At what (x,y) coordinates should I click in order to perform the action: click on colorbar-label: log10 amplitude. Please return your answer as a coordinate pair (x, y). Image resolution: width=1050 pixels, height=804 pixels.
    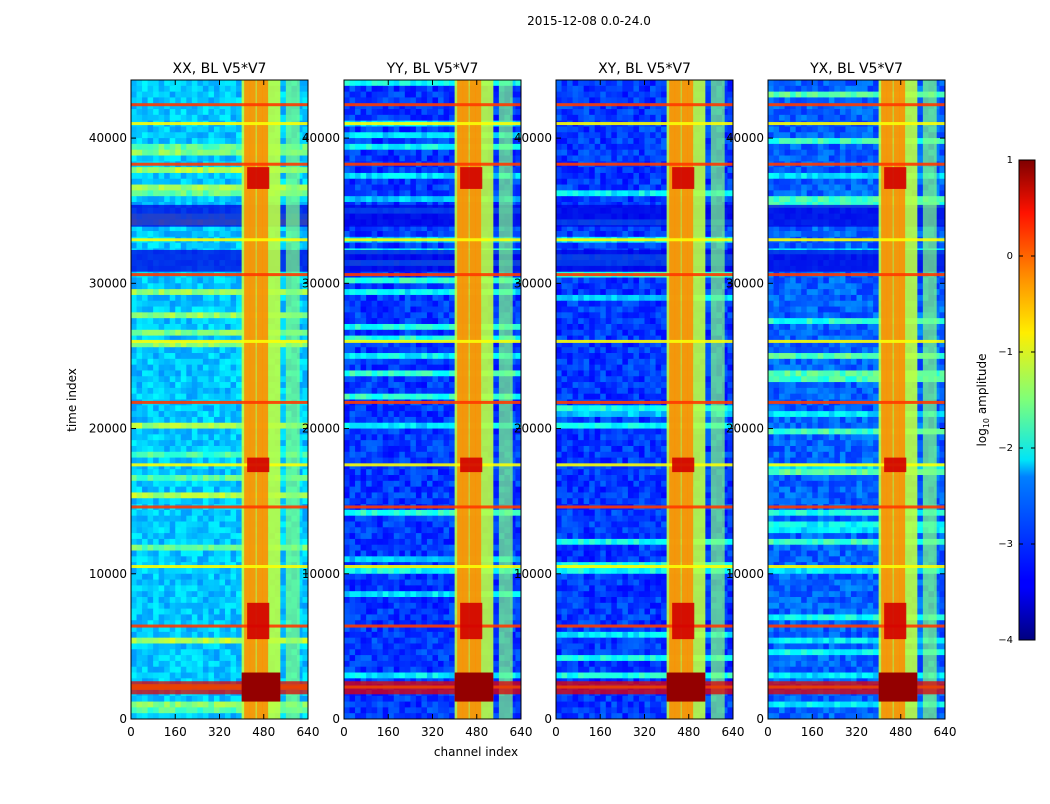
    Looking at the image, I should click on (983, 400).